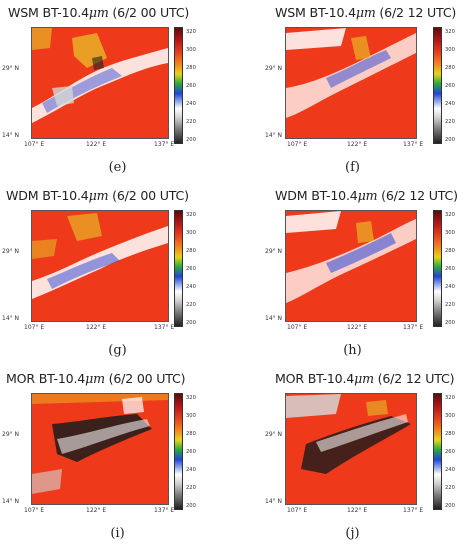  What do you see at coordinates (97, 195) in the screenshot?
I see `panel-title: WDM BT-10.4μm (6/2 00 UTC)` at bounding box center [97, 195].